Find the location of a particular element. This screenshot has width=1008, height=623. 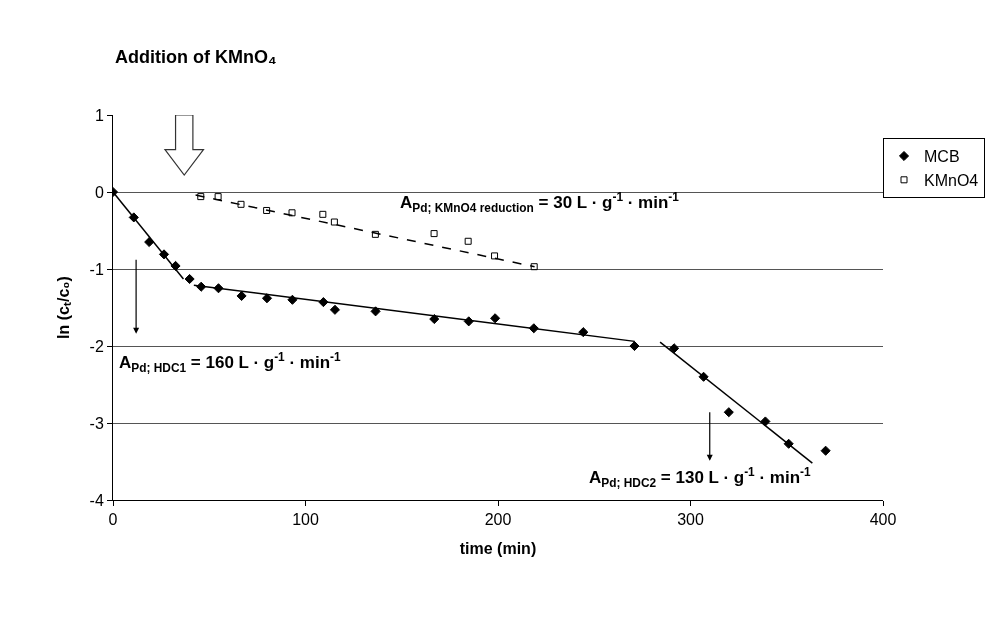

y-tick-label: 0 is located at coordinates (99, 192).